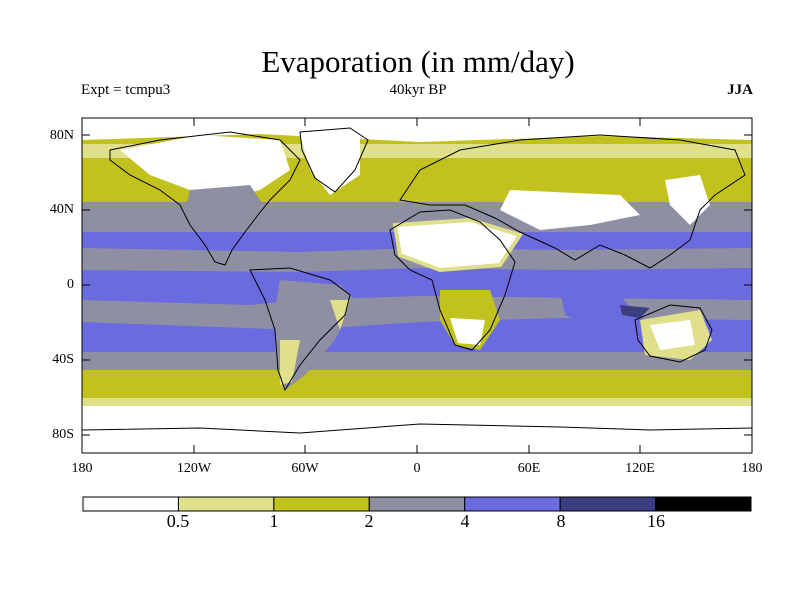 Image resolution: width=800 pixels, height=600 pixels. Describe the element at coordinates (600, 310) in the screenshot. I see `indian-ocean-high` at that location.